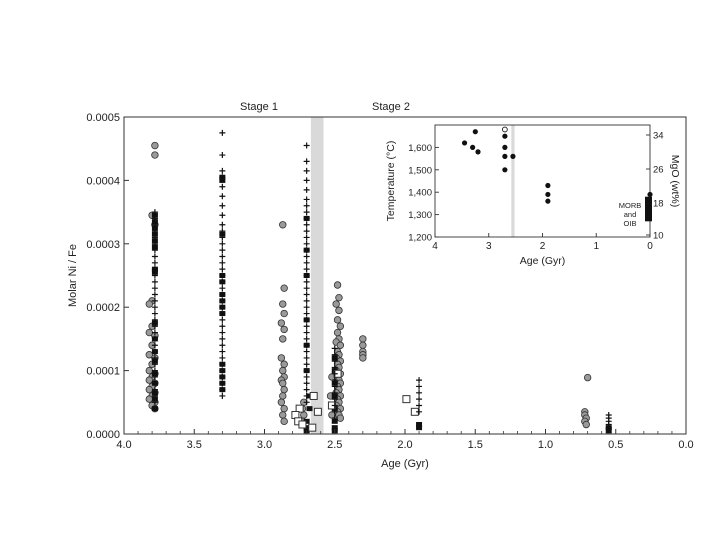 The height and width of the screenshot is (545, 720). I want to click on x-tick-label: 2.5, so click(334, 445).